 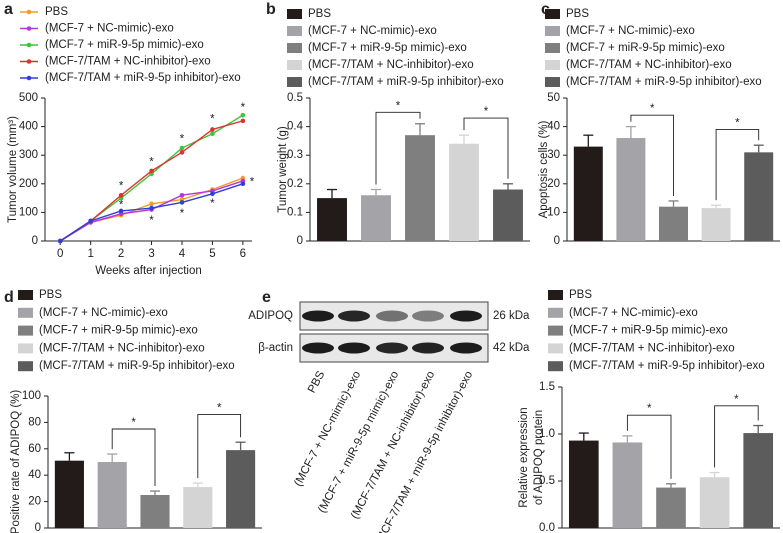 What do you see at coordinates (28, 155) in the screenshot?
I see `y-tick-label: 300` at bounding box center [28, 155].